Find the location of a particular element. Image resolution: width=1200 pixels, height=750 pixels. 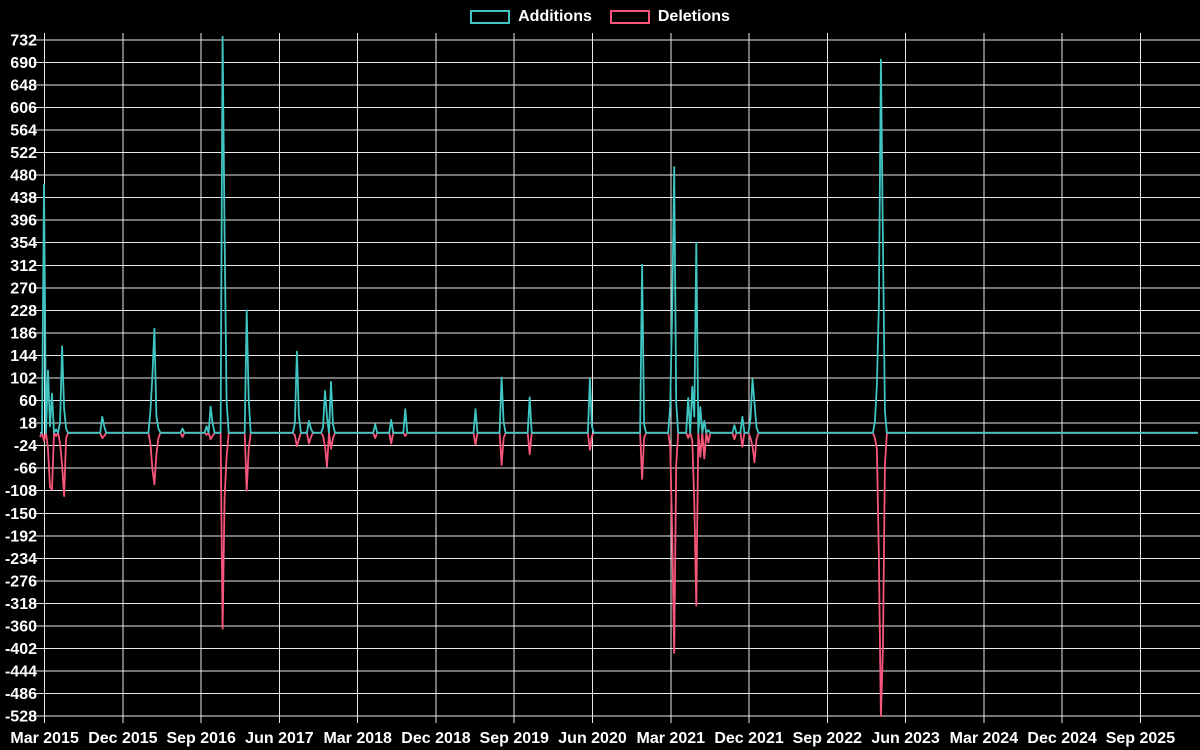

svg-text: 270 is located at coordinates (23, 288).